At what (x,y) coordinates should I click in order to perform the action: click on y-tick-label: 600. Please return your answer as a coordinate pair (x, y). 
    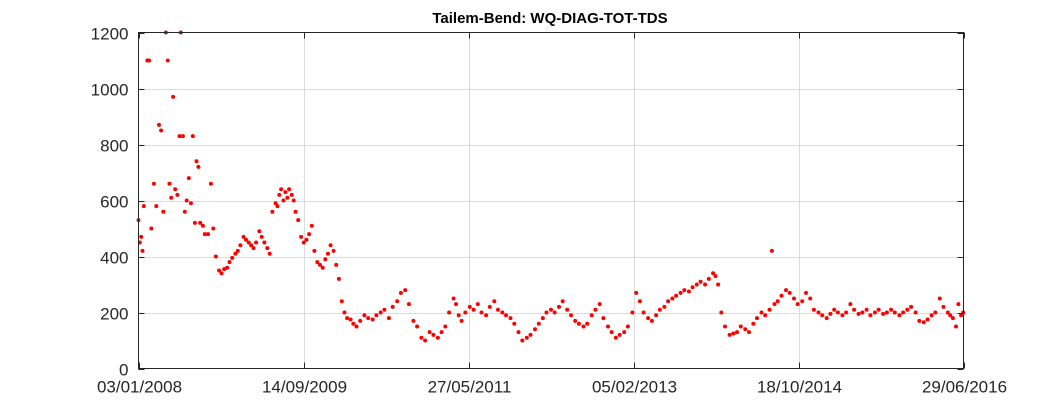
    Looking at the image, I should click on (114, 202).